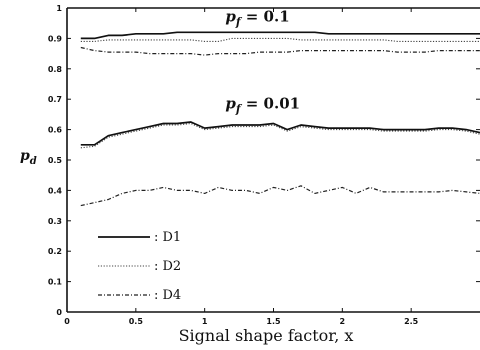 This screenshot has height=350, width=480. Describe the element at coordinates (343, 321) in the screenshot. I see `x-tick-label: 2` at that location.